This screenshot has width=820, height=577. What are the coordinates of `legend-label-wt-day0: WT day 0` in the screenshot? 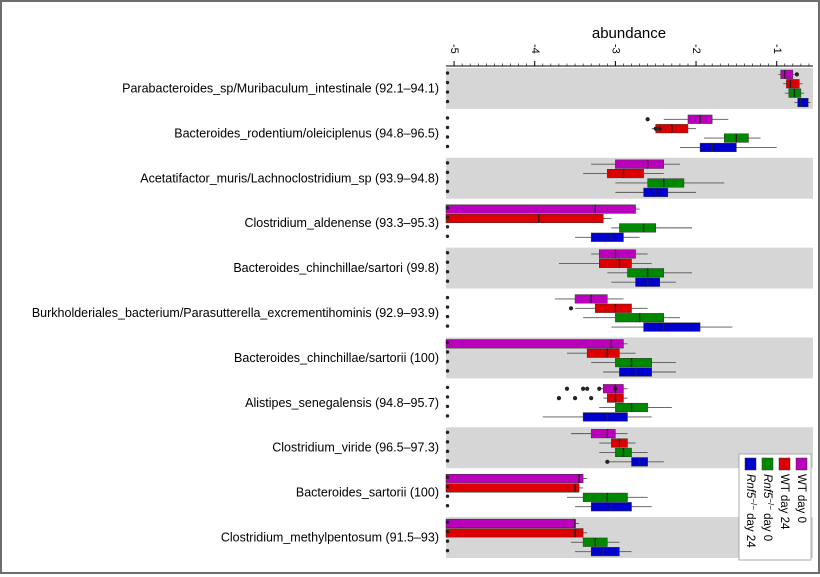 It's located at (801, 498).